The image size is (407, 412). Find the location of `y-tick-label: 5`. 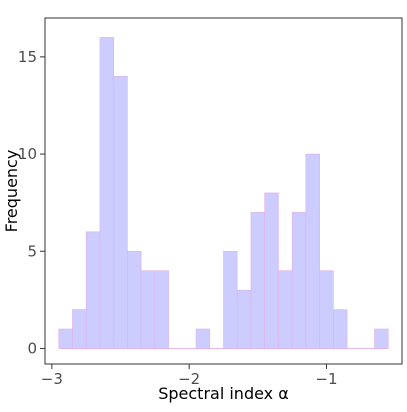

y-tick-label: 5 is located at coordinates (32, 251).